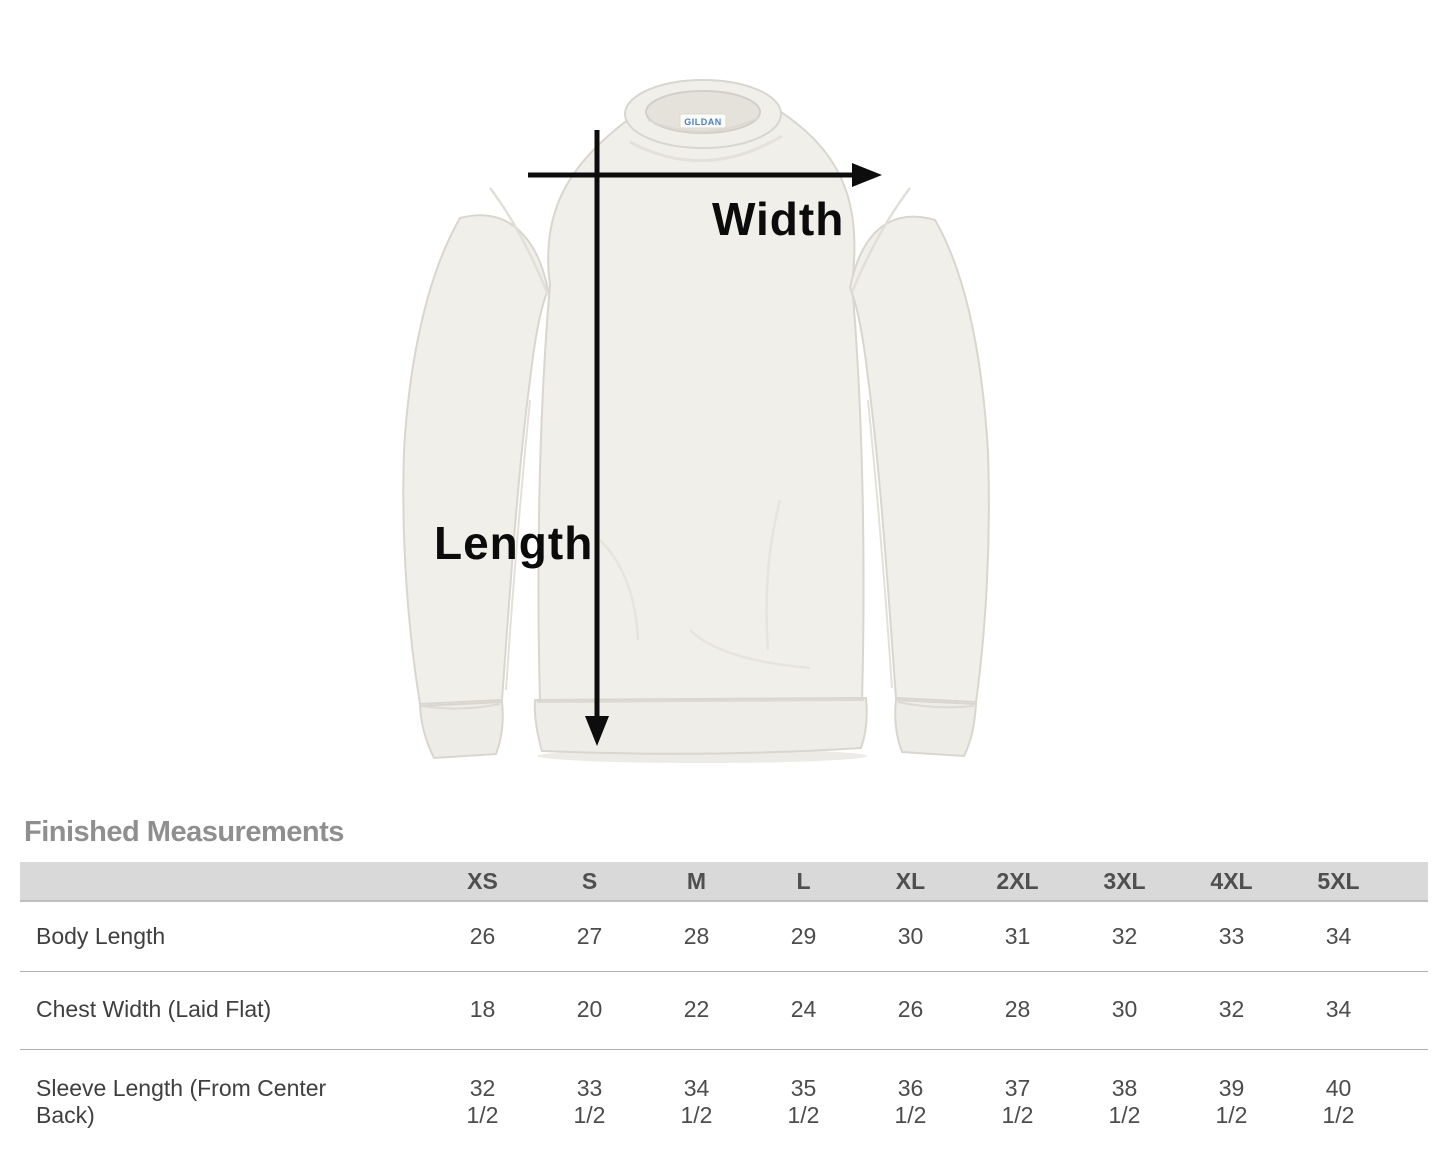  Describe the element at coordinates (803, 882) in the screenshot. I see `size-col-header: L` at that location.